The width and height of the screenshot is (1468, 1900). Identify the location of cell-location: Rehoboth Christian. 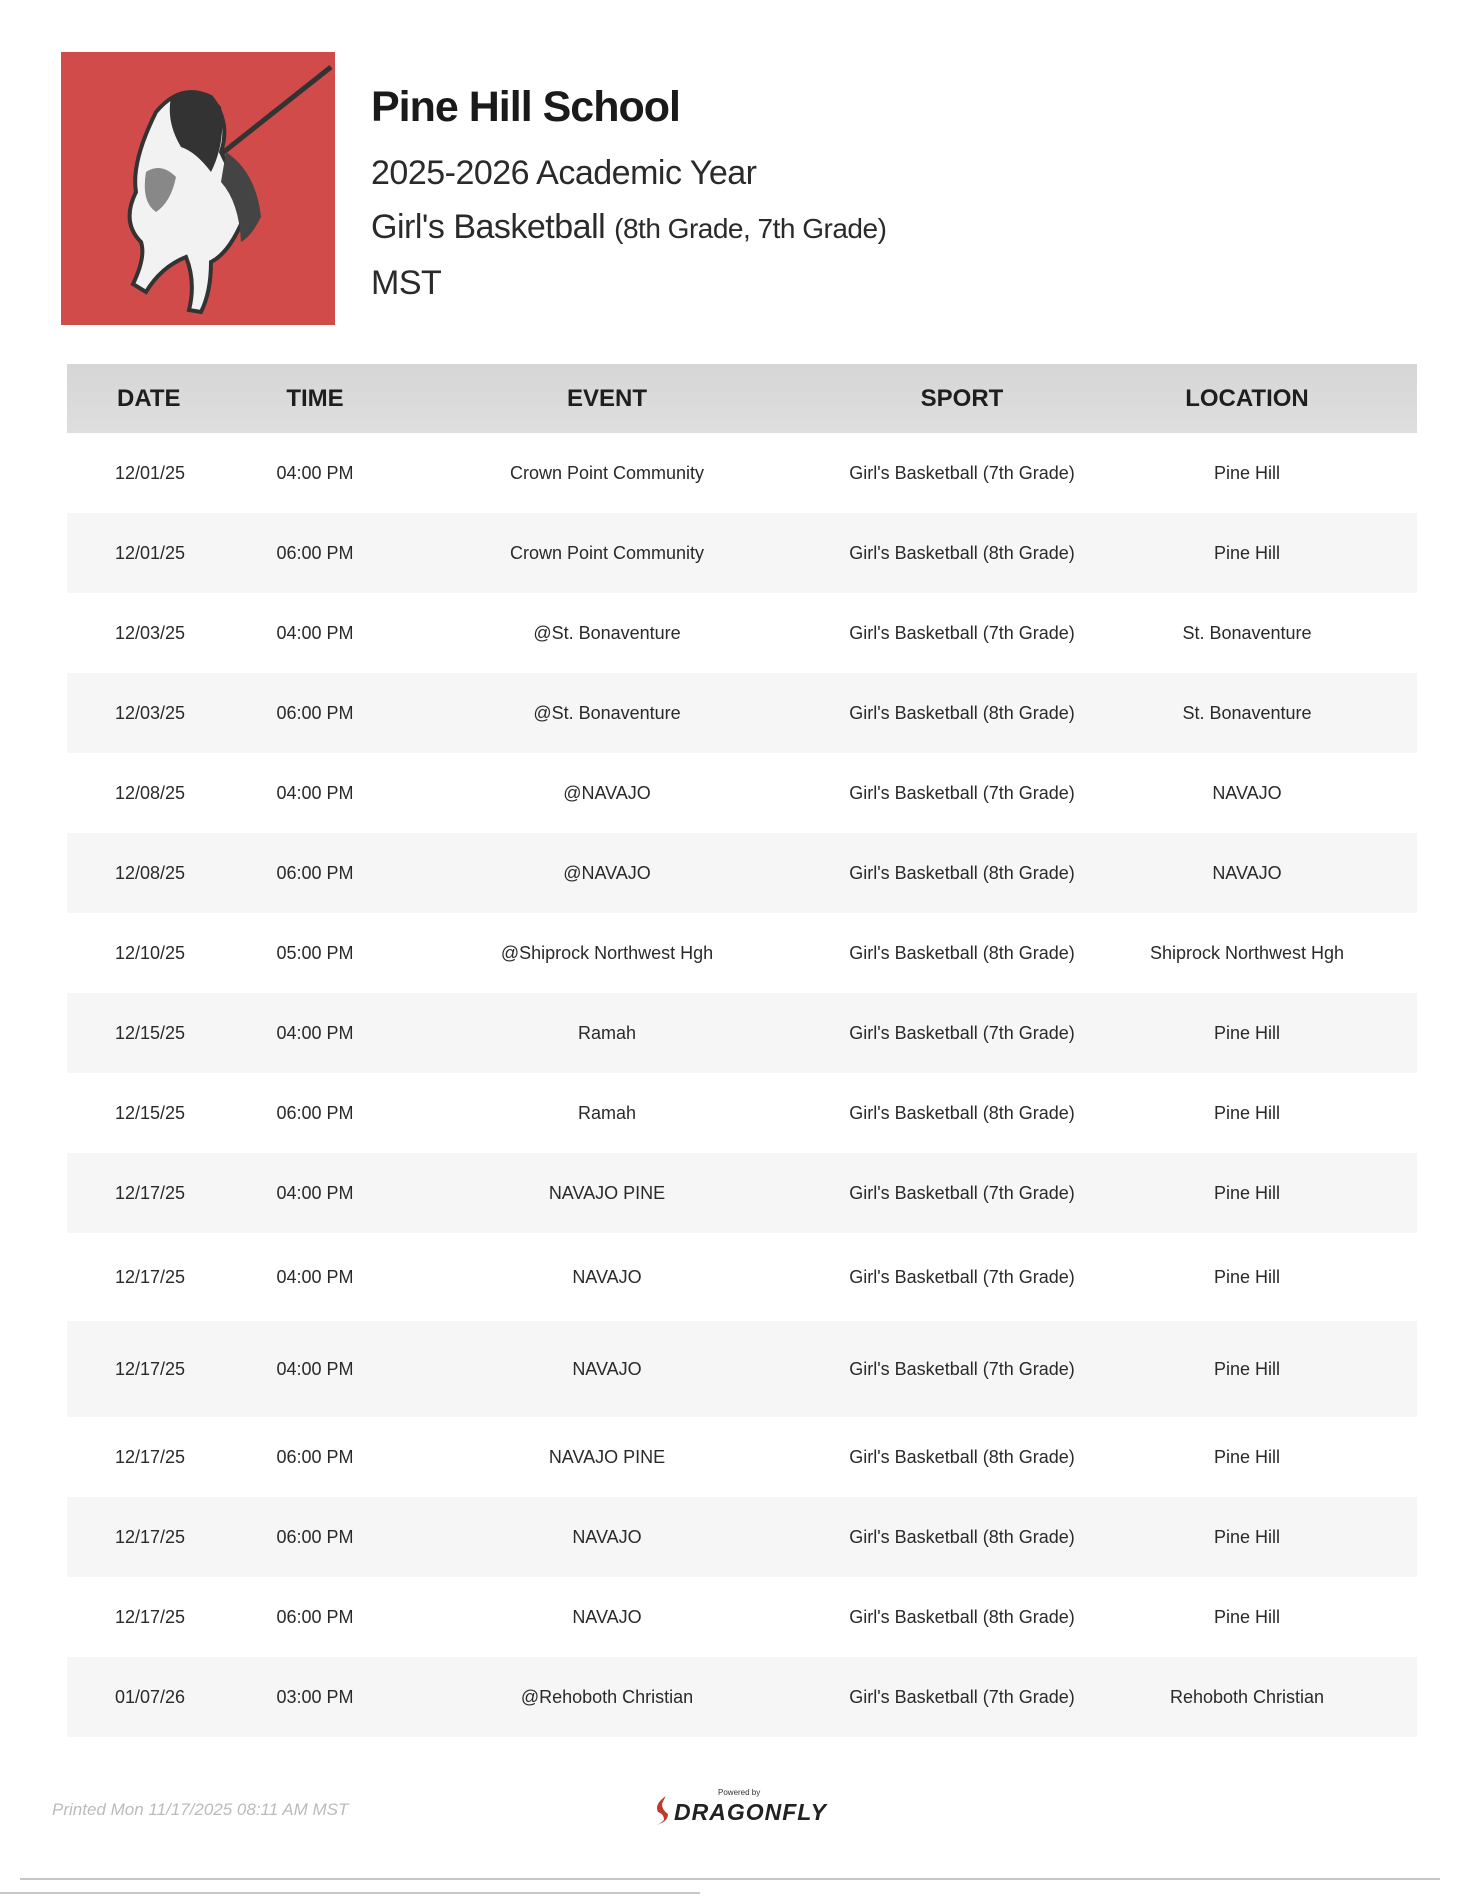
(1247, 1696).